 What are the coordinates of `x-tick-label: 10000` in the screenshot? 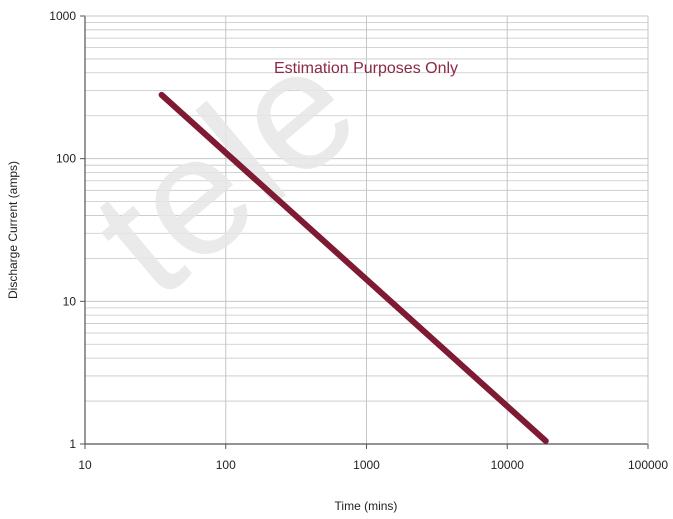 It's located at (508, 465).